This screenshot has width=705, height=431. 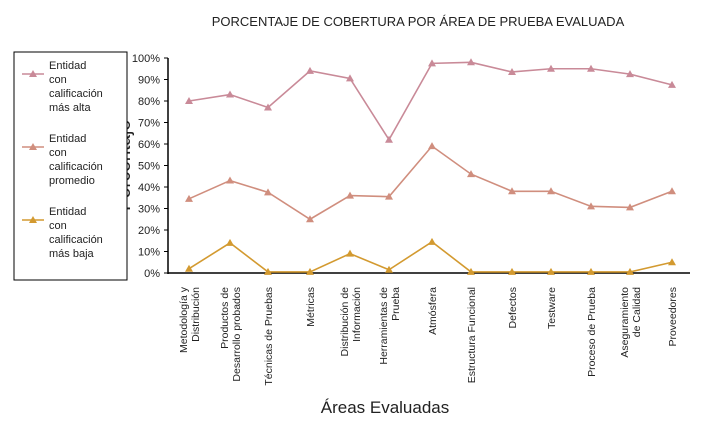 I want to click on y-tick-label: 50%, so click(x=149, y=167).